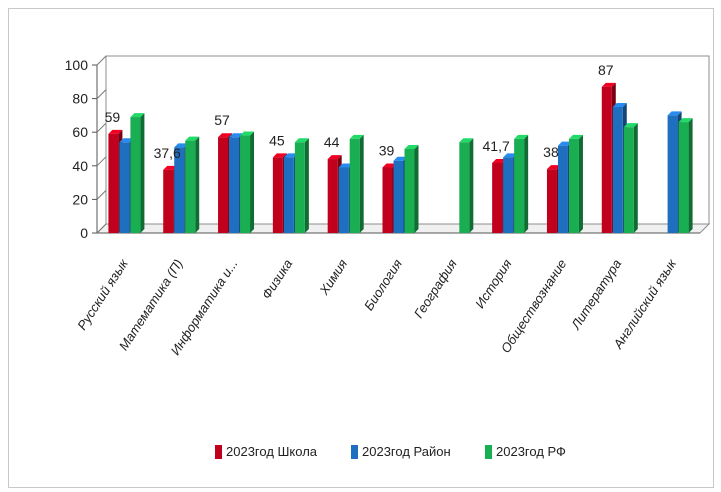 The width and height of the screenshot is (721, 492). I want to click on category-label: Биология, so click(383, 284).